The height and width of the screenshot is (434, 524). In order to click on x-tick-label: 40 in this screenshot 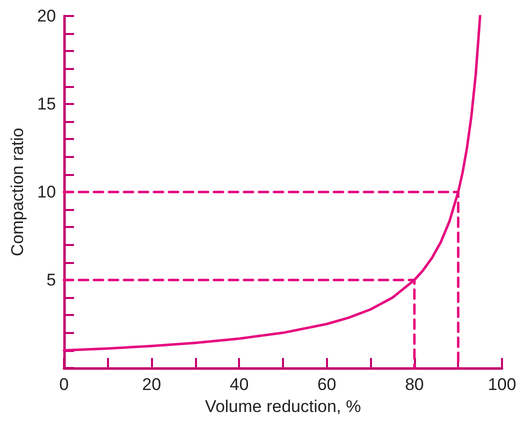, I will do `click(239, 384)`.